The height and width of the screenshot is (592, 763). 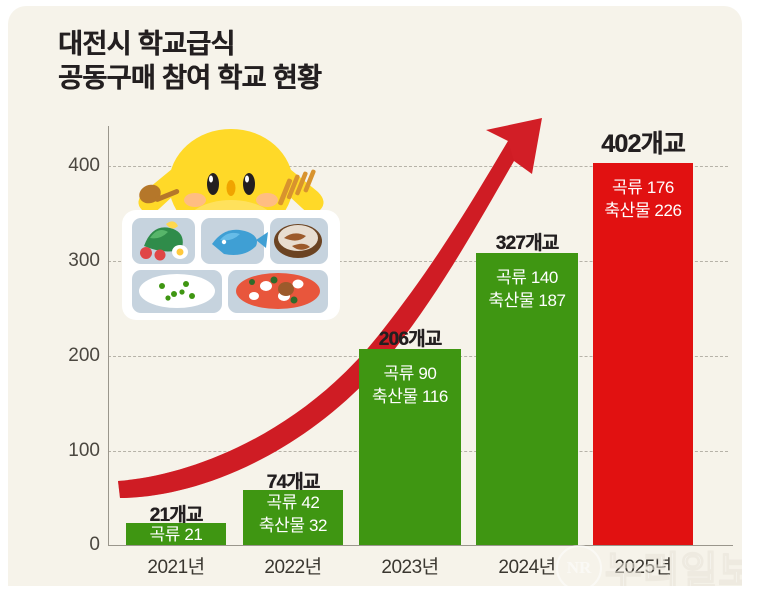 I want to click on illustration-group, so click(x=231, y=219).